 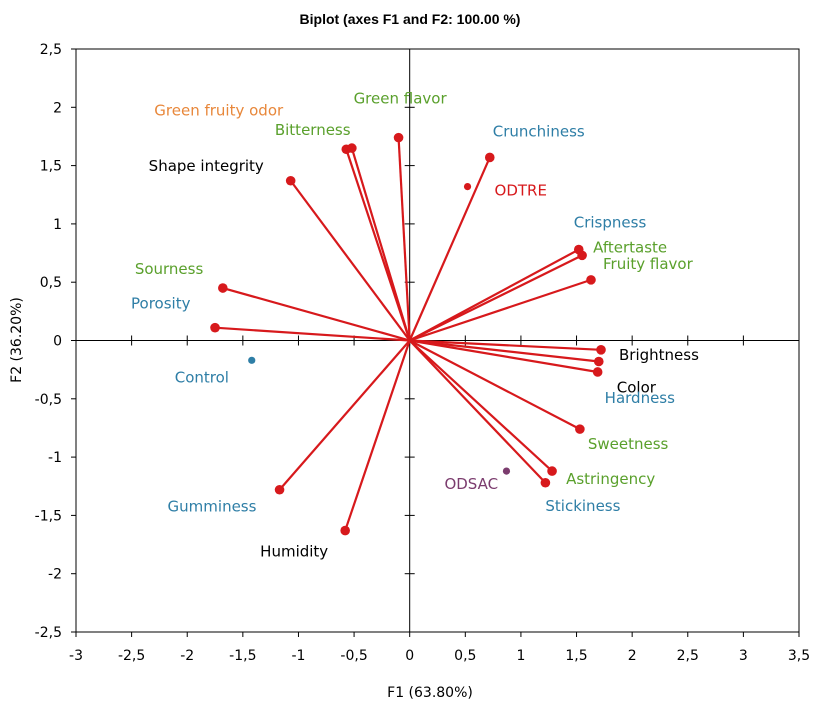 I want to click on vector-humidity, so click(x=377, y=435).